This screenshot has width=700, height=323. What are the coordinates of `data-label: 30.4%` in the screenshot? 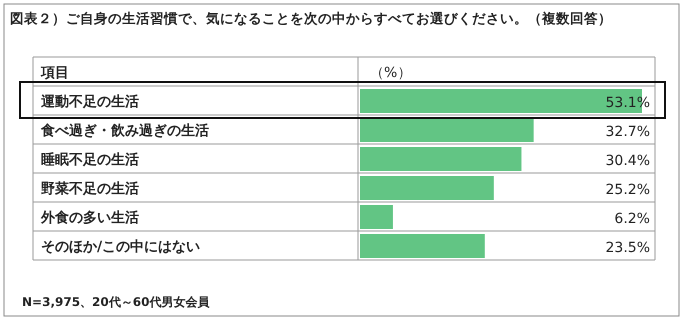 It's located at (628, 161).